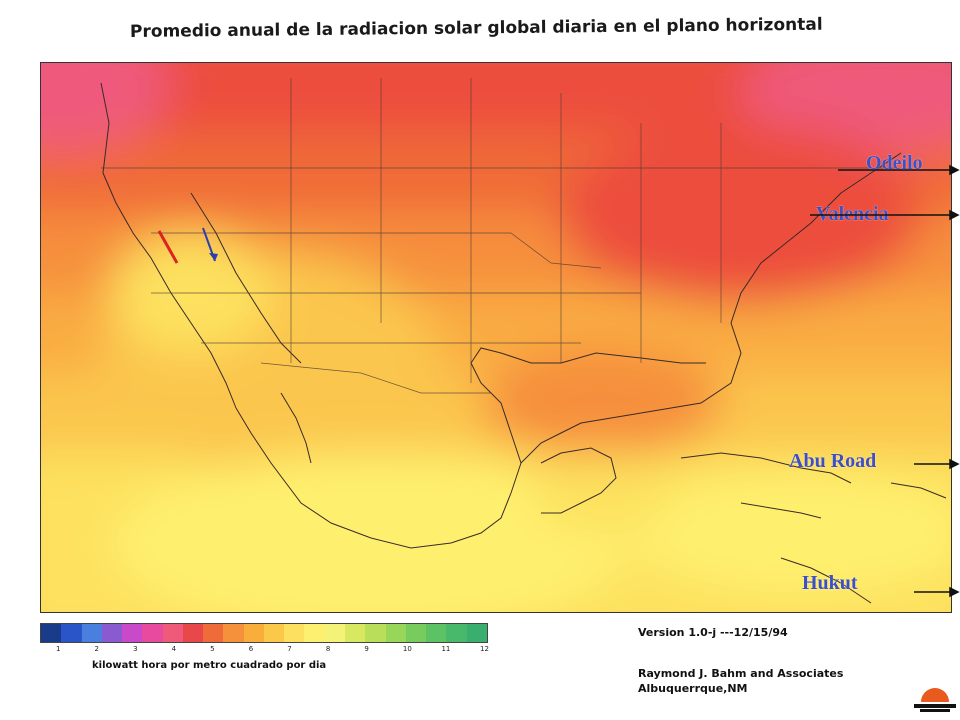  Describe the element at coordinates (174, 649) in the screenshot. I see `scale-tick: 4` at that location.